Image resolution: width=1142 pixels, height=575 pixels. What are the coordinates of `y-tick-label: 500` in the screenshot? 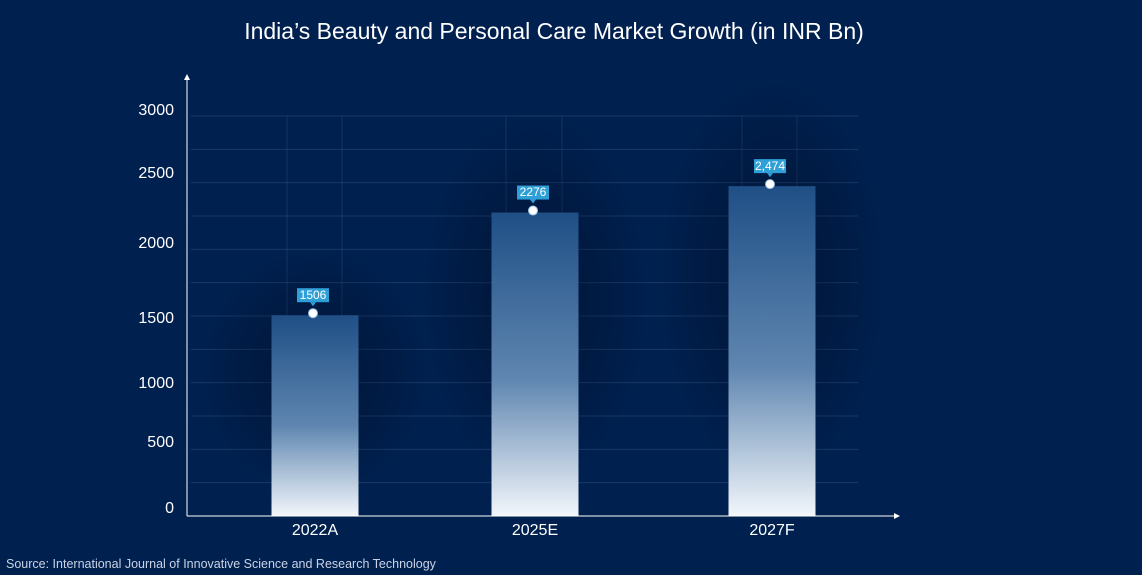 It's located at (160, 442).